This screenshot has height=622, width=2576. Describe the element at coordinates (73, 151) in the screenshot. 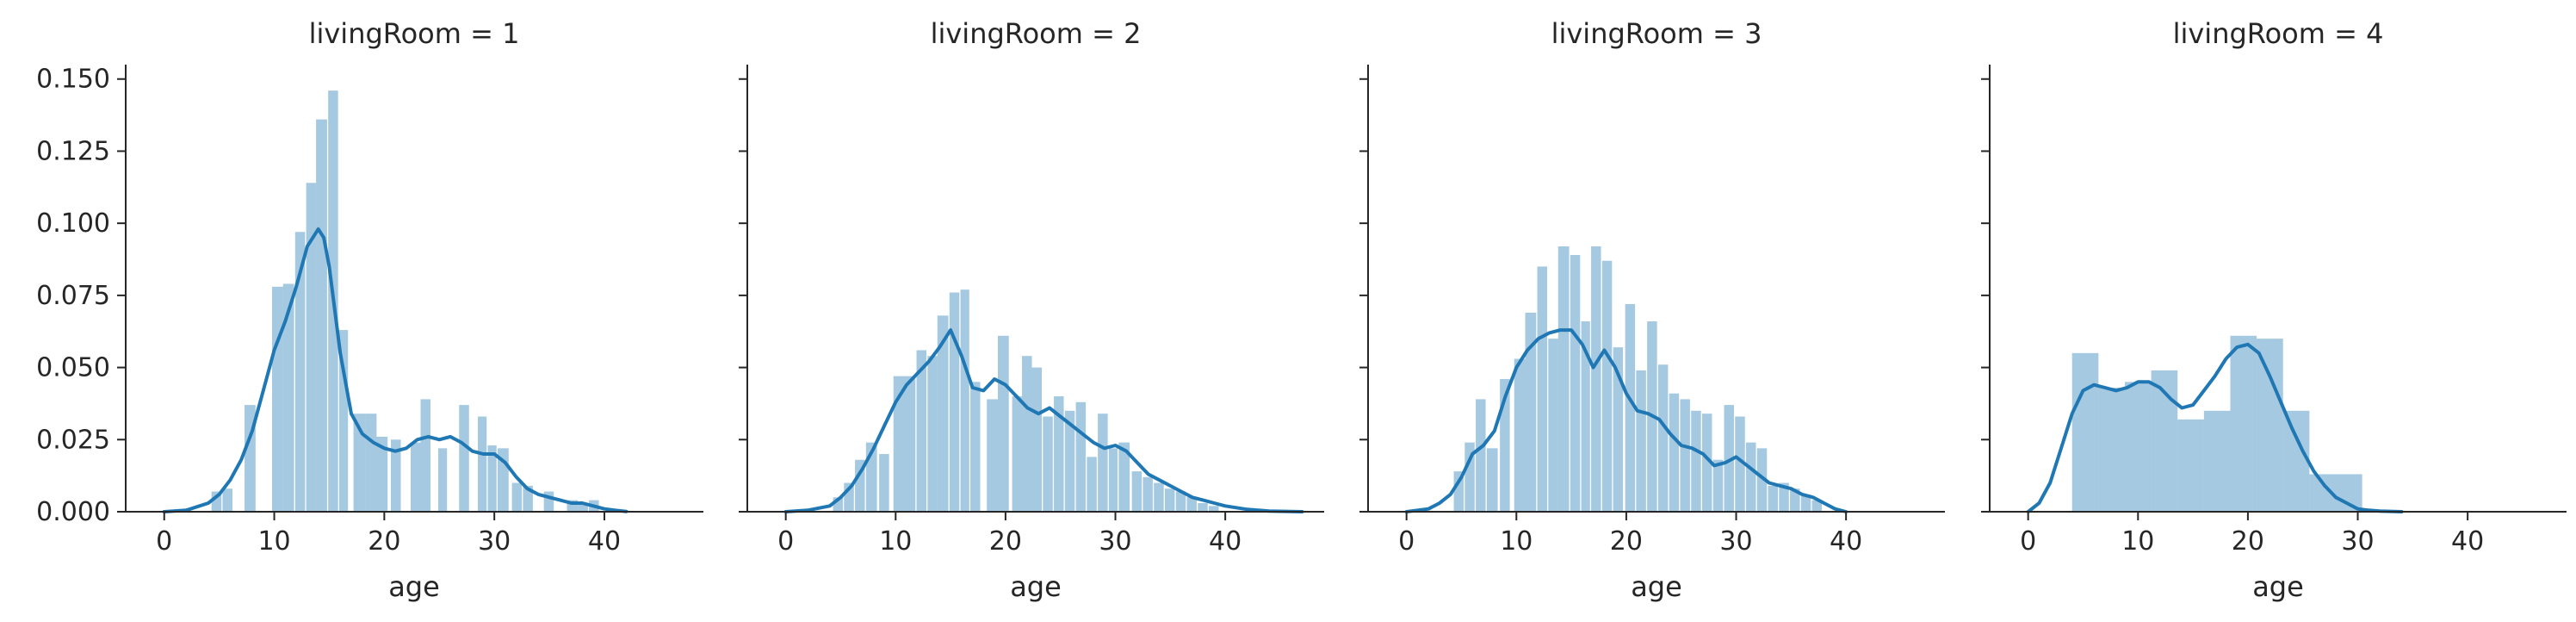

I see `y-tick-label: 0.125` at that location.